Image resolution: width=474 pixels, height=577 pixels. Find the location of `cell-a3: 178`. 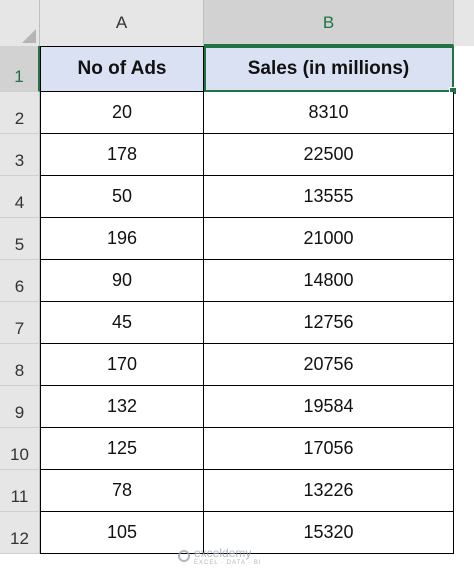

cell-a3: 178 is located at coordinates (122, 155).